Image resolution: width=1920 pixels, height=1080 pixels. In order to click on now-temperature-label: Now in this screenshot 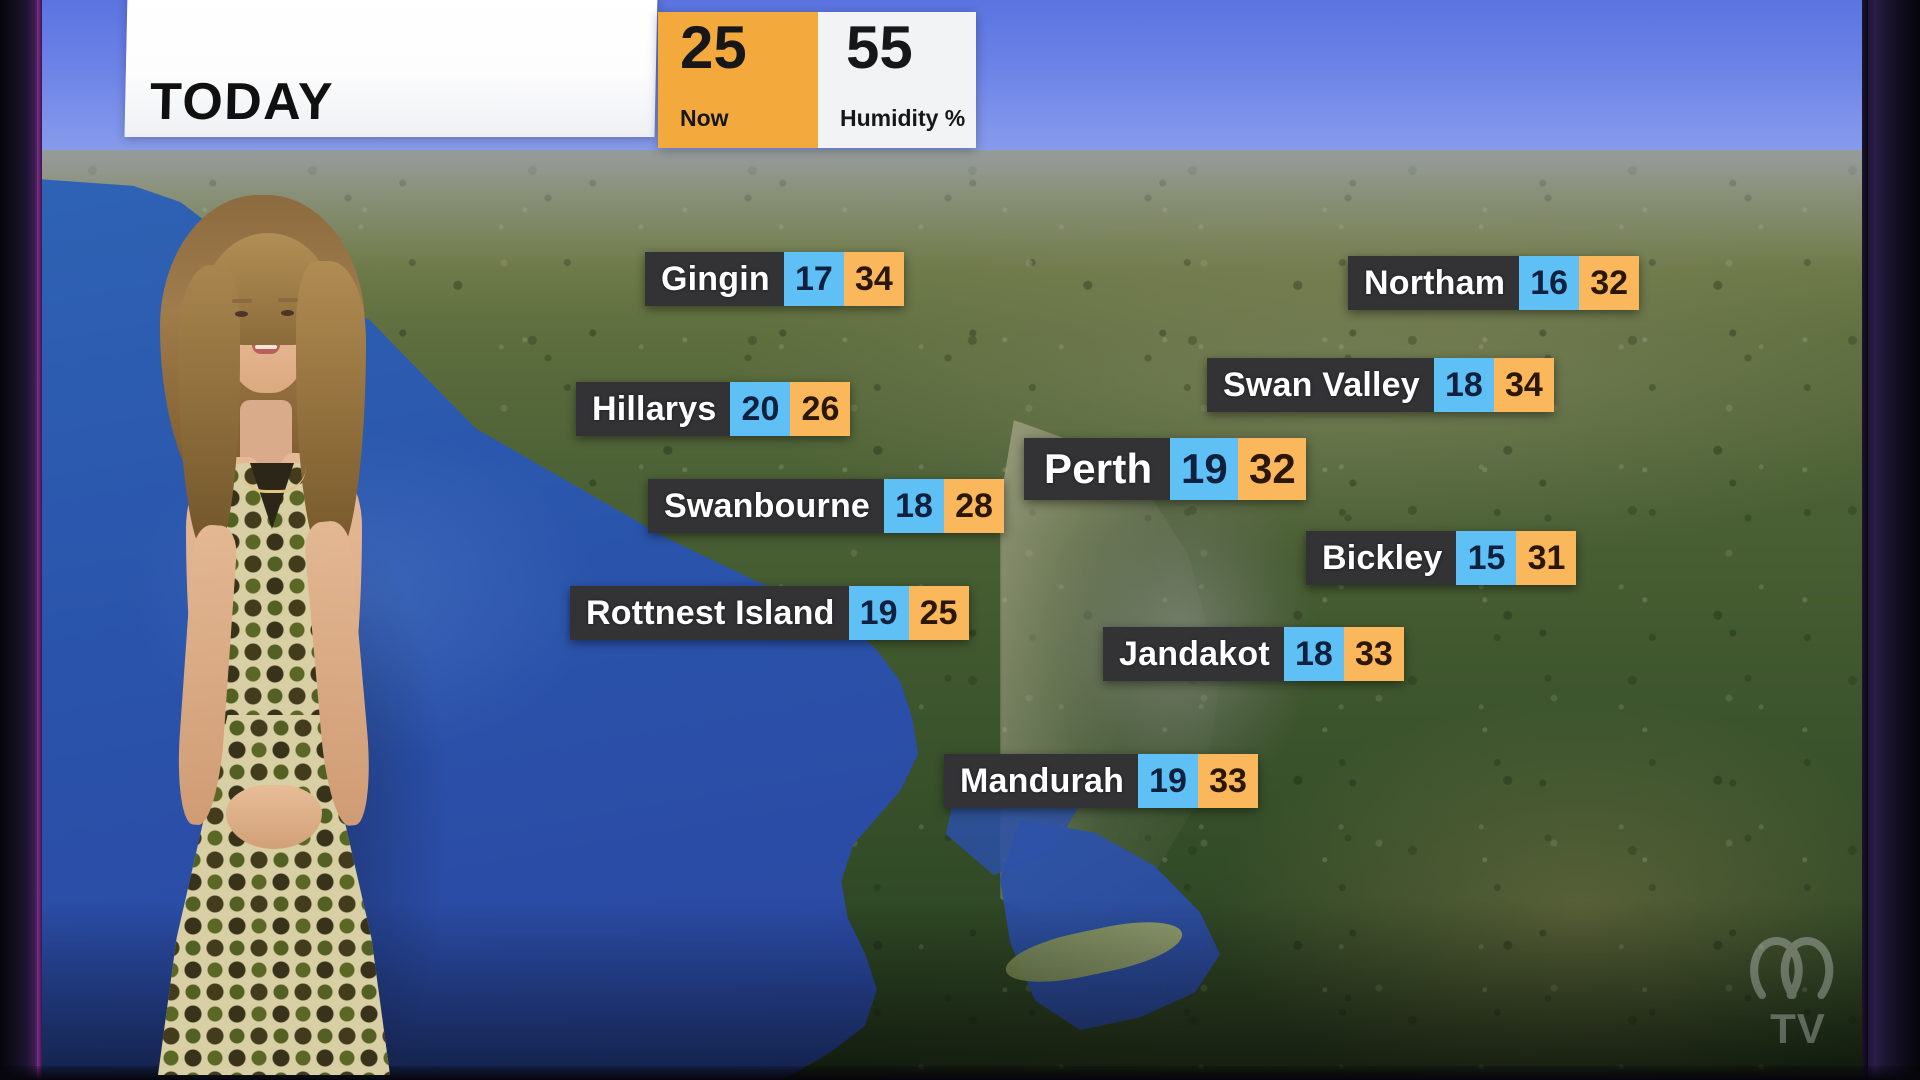, I will do `click(704, 118)`.